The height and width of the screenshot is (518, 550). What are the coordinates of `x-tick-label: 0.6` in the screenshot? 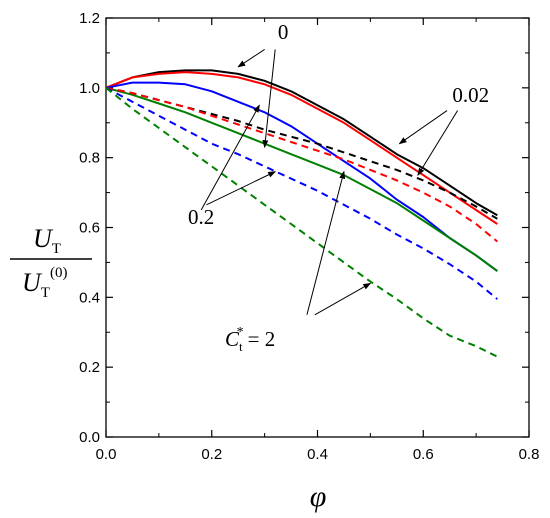 It's located at (423, 454).